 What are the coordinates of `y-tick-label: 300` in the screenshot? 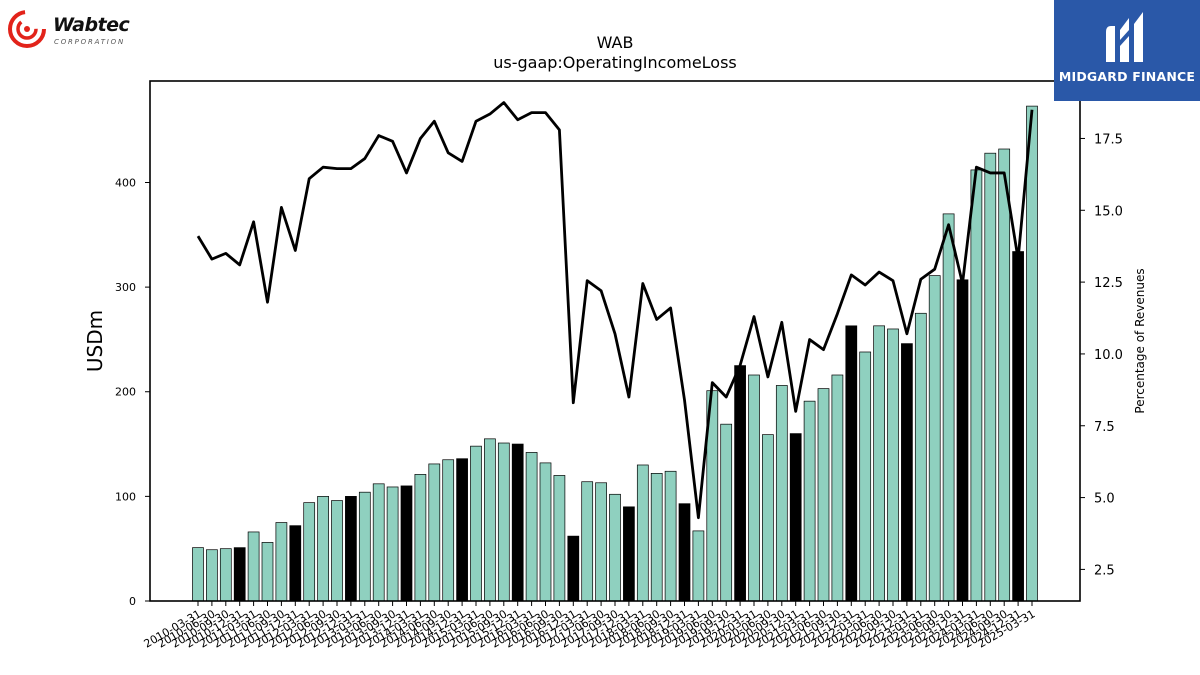 It's located at (125, 287).